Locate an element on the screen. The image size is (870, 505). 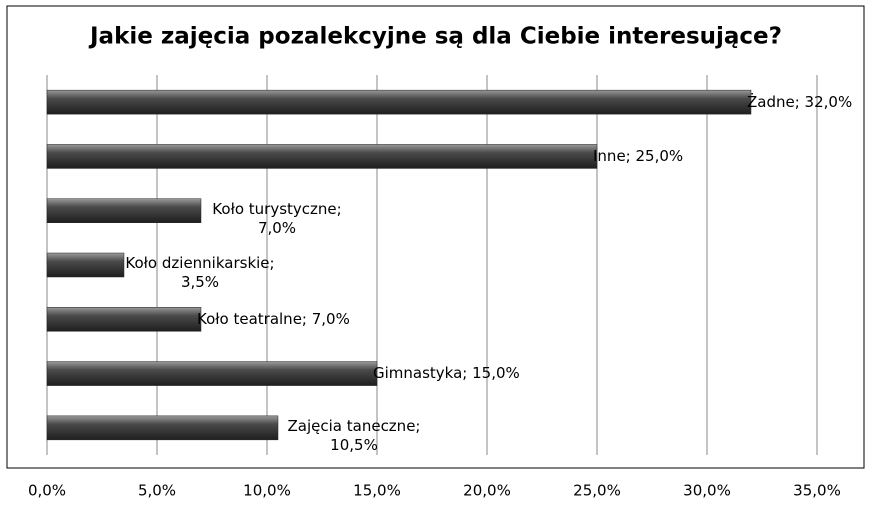
x-tick-label: 15,0% is located at coordinates (377, 491).